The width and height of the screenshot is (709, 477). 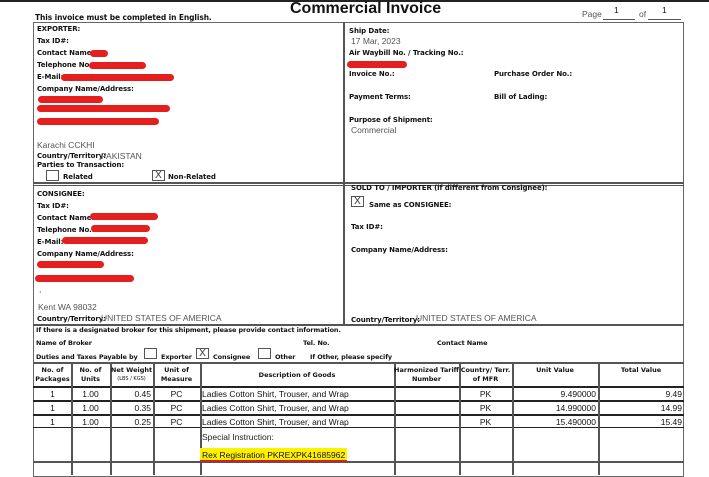 What do you see at coordinates (354, 1) in the screenshot?
I see `top-border` at bounding box center [354, 1].